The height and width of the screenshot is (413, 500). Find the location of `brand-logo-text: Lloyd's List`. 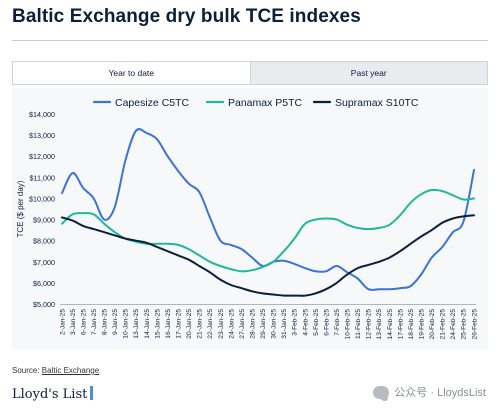

brand-logo-text: Lloyd's List is located at coordinates (50, 394).